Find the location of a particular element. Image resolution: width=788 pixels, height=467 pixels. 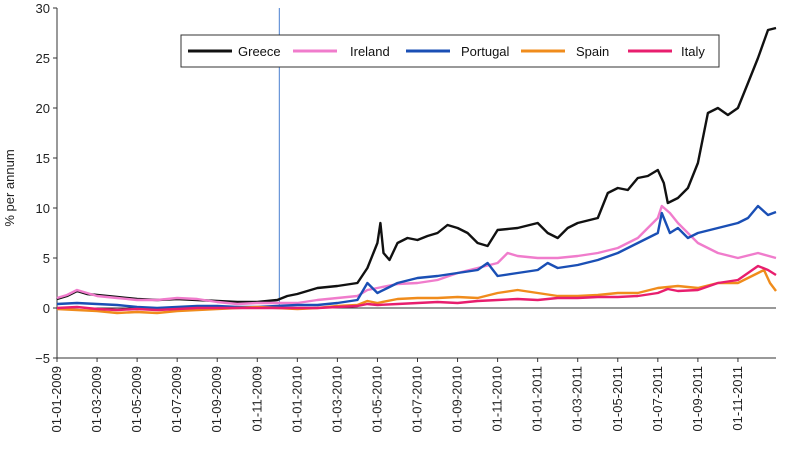

y-tick-label: 25 is located at coordinates (43, 58).